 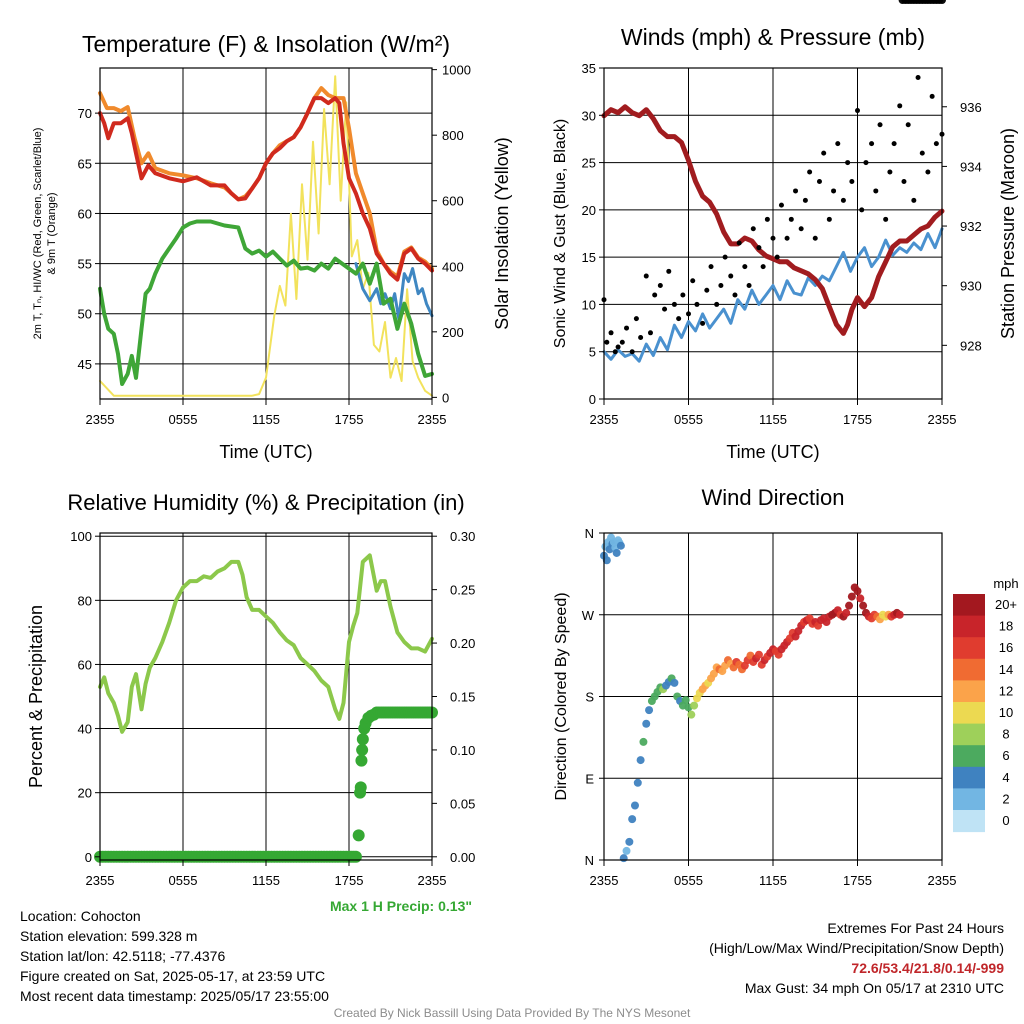 What do you see at coordinates (36, 696) in the screenshot?
I see `rh-ylabel: Percent & Precipitation` at bounding box center [36, 696].